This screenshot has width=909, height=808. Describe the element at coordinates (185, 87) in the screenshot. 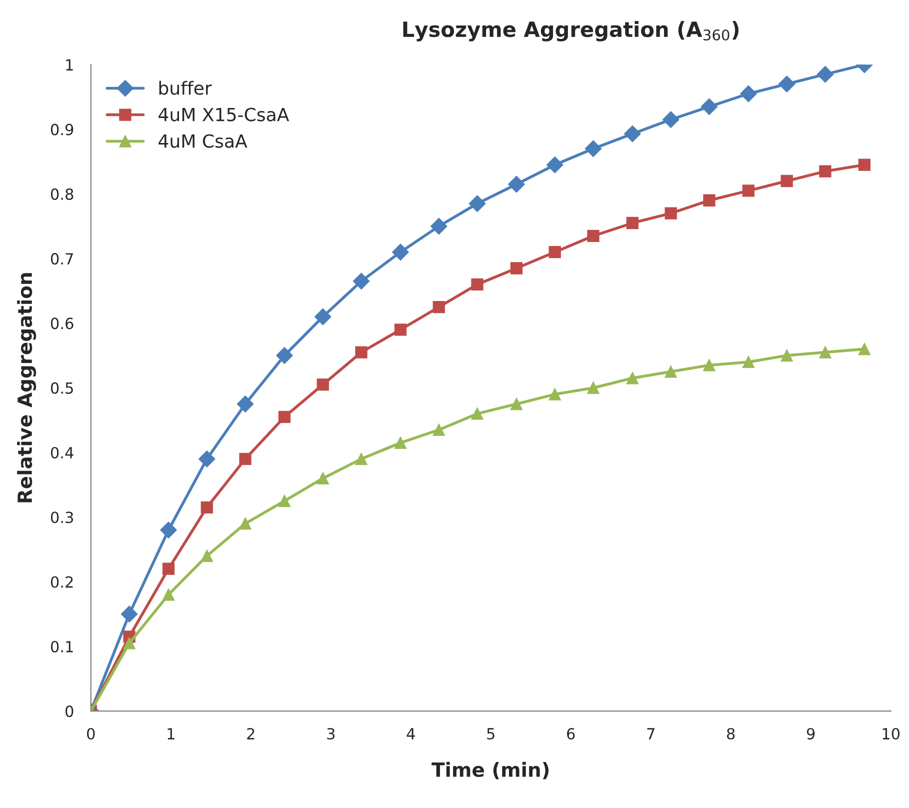

I see `legend-label: buffer` at that location.